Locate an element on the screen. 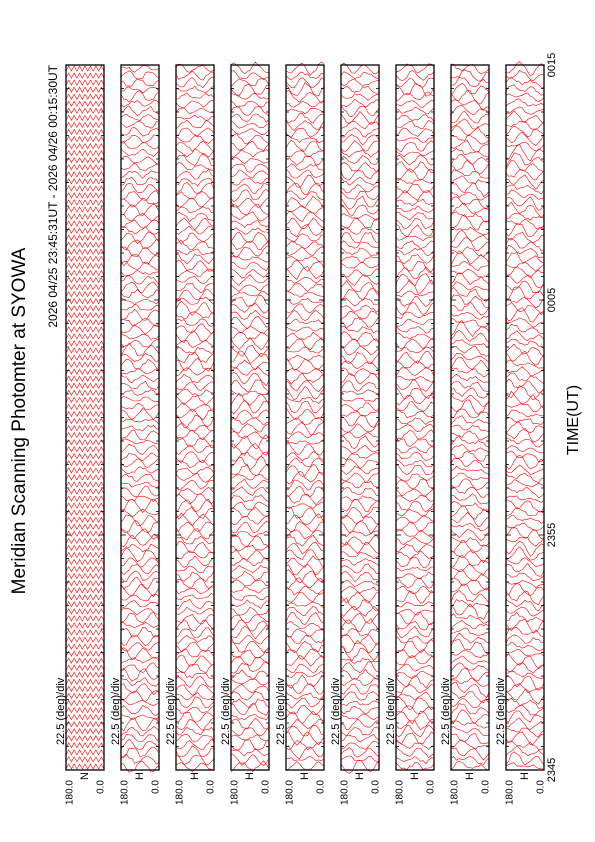 This screenshot has height=842, width=595. scale-label: 22.5 (deg)/div is located at coordinates (501, 711).